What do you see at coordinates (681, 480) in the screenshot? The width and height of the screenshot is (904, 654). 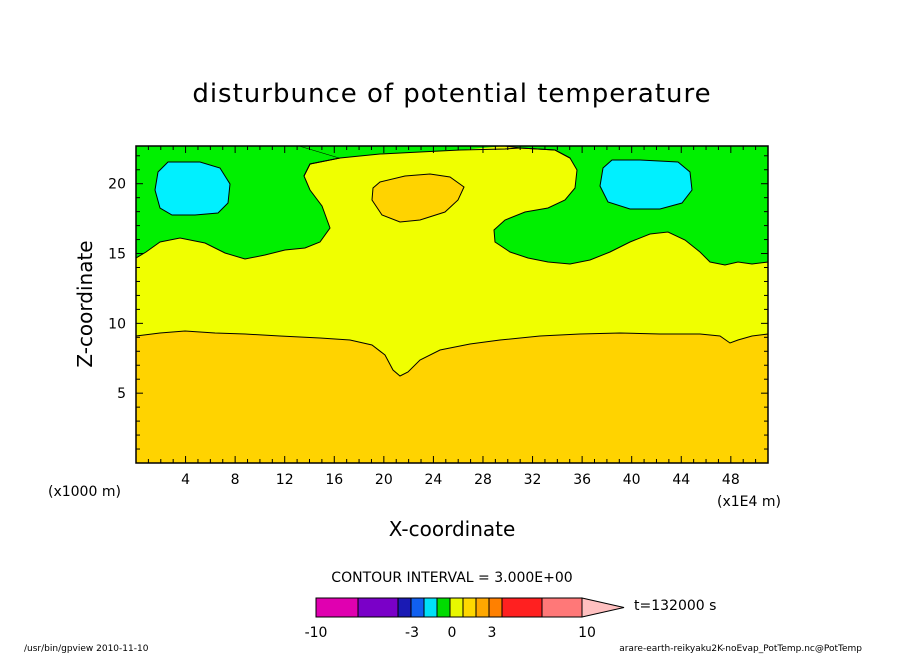 I see `x-tick-label: 44` at bounding box center [681, 480].